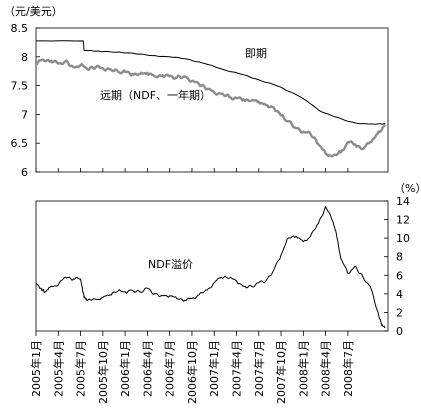 This screenshot has height=419, width=421. Describe the element at coordinates (20, 143) in the screenshot. I see `y-tick-label: 6.5` at that location.